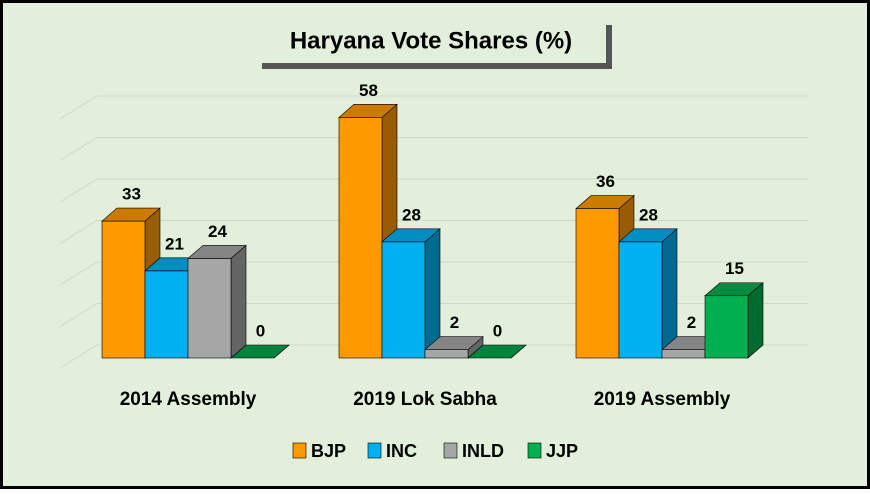 This screenshot has height=494, width=870. What do you see at coordinates (425, 399) in the screenshot?
I see `x-tick-label: 2019 Lok Sabha` at bounding box center [425, 399].